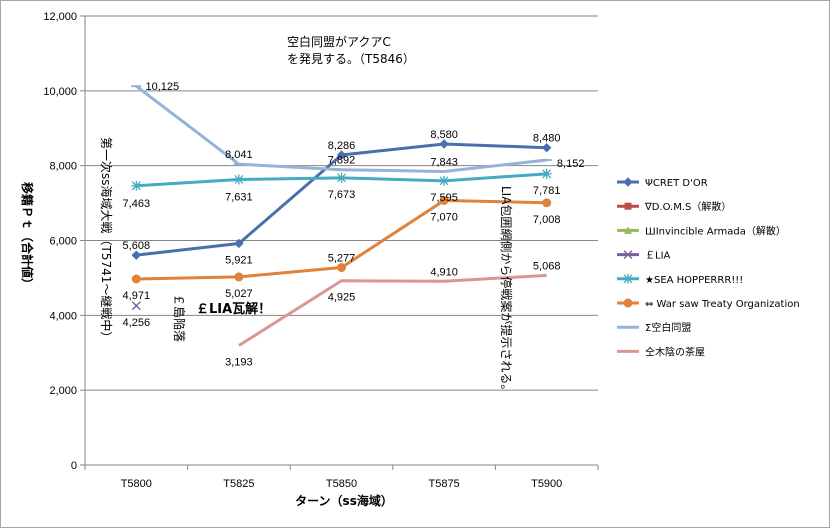 Image resolution: width=830 pixels, height=528 pixels. I want to click on legend-label: Σ空白同盟, so click(668, 327).